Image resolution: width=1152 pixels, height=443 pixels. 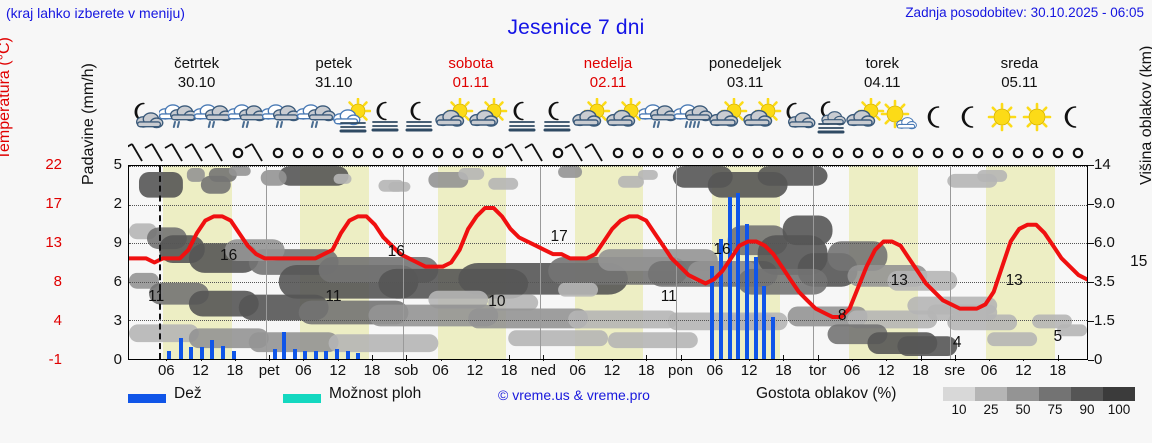 I want to click on cloud-density-tick-label: 75, so click(x=1055, y=409).